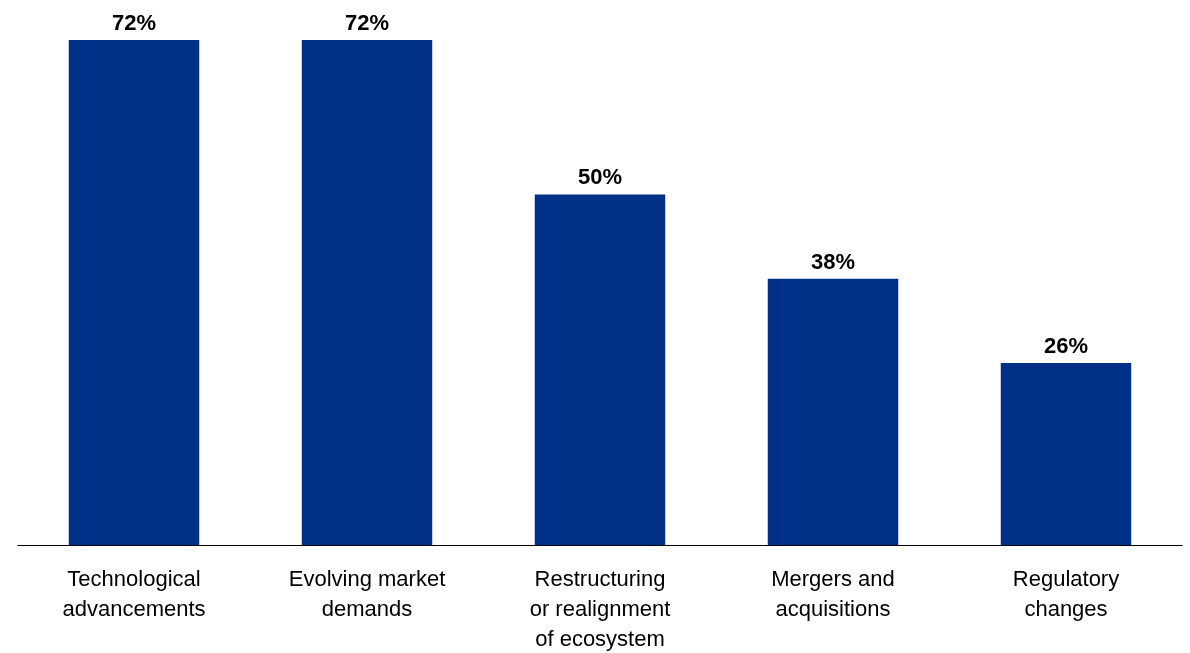 Image resolution: width=1190 pixels, height=653 pixels. What do you see at coordinates (134, 593) in the screenshot?
I see `x-tick-label: Technological advancements` at bounding box center [134, 593].